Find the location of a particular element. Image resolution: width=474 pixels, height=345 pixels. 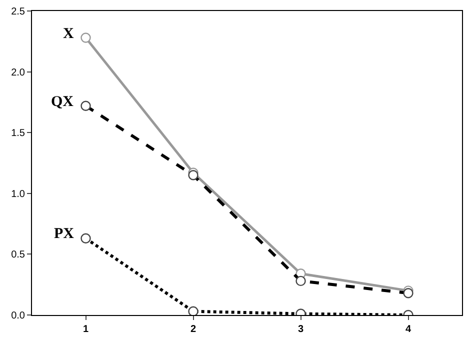

x-tick-label: 1 is located at coordinates (85, 329).